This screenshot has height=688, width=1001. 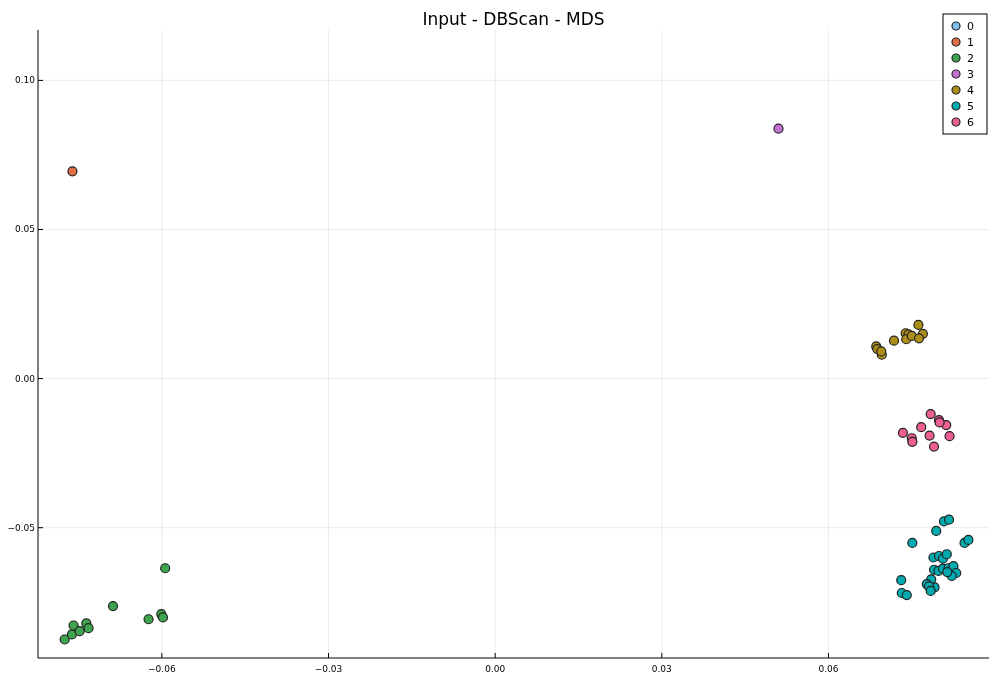 What do you see at coordinates (828, 669) in the screenshot?
I see `x-tick-label: 0.06` at bounding box center [828, 669].